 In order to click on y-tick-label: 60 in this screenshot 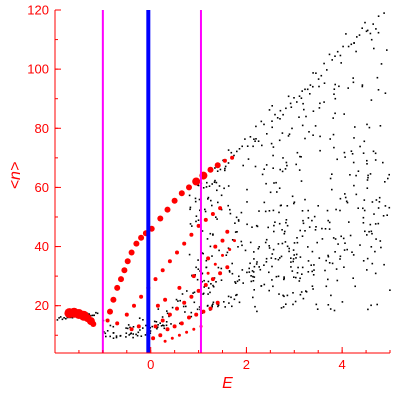, I will do `click(42, 187)`.